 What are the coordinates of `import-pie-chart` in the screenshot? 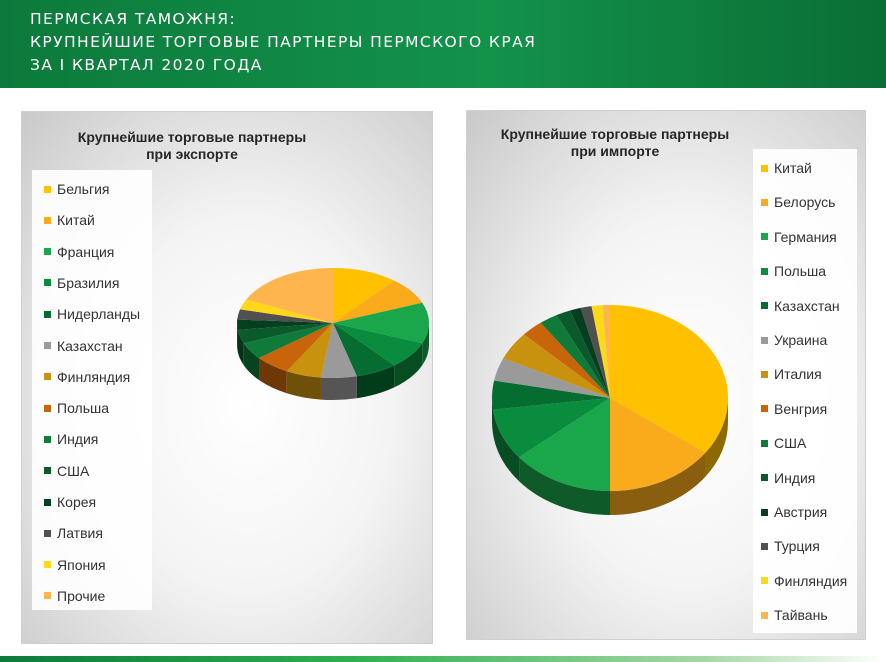 It's located at (610, 410).